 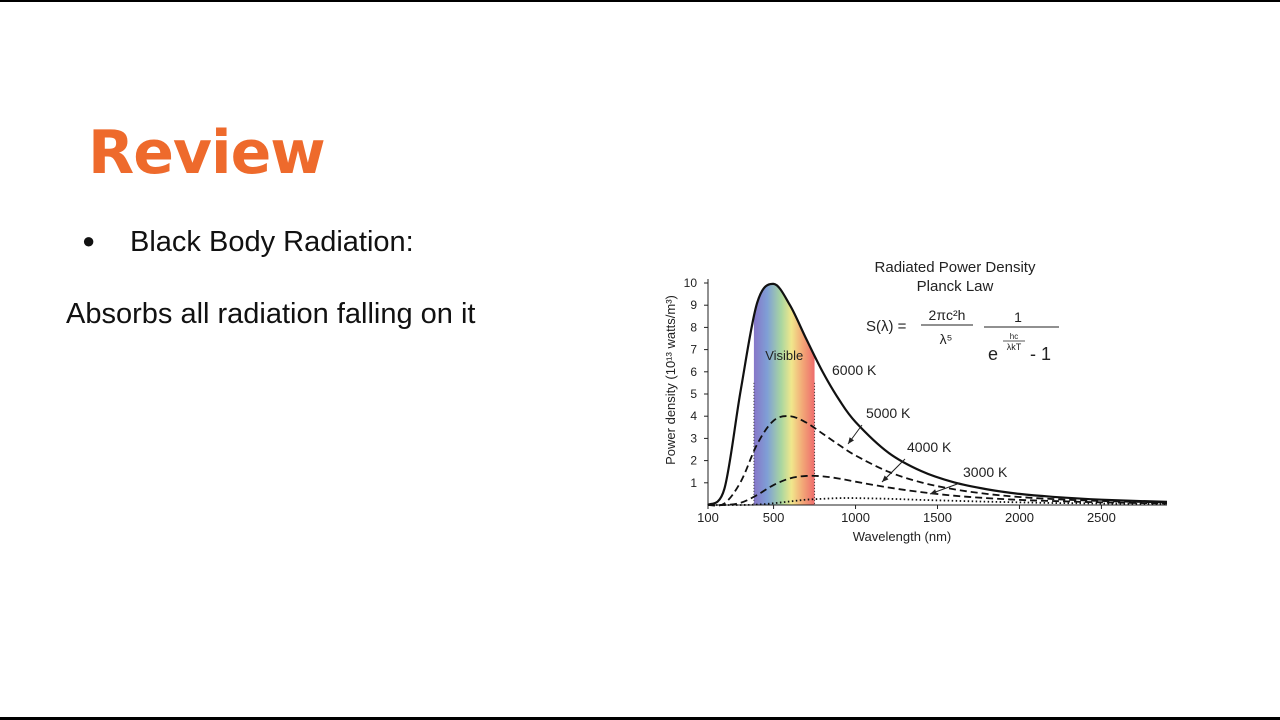 I want to click on x-axis-label: Wavelength (nm), so click(x=902, y=536).